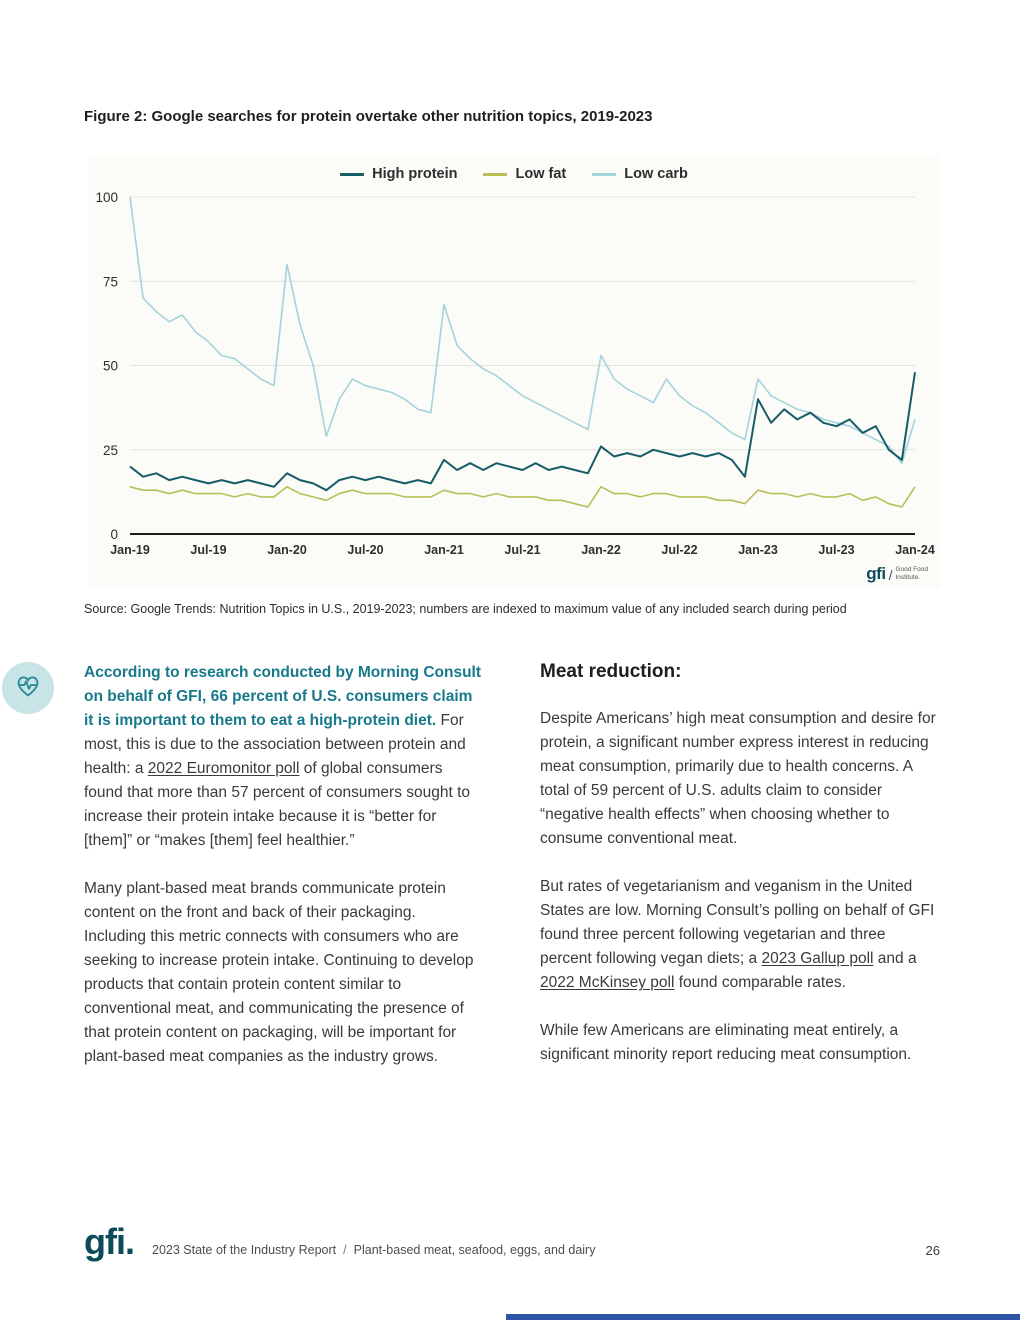 The image size is (1020, 1320). I want to click on x-tick-label: Jul-20, so click(365, 550).